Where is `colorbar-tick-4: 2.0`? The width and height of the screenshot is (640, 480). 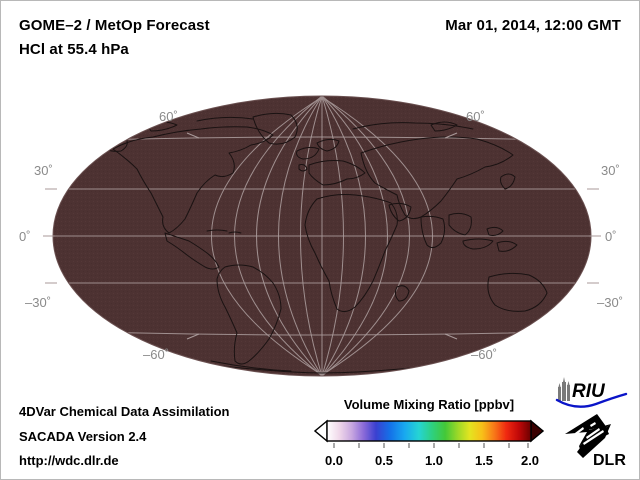
colorbar-tick-4: 2.0 is located at coordinates (530, 460).